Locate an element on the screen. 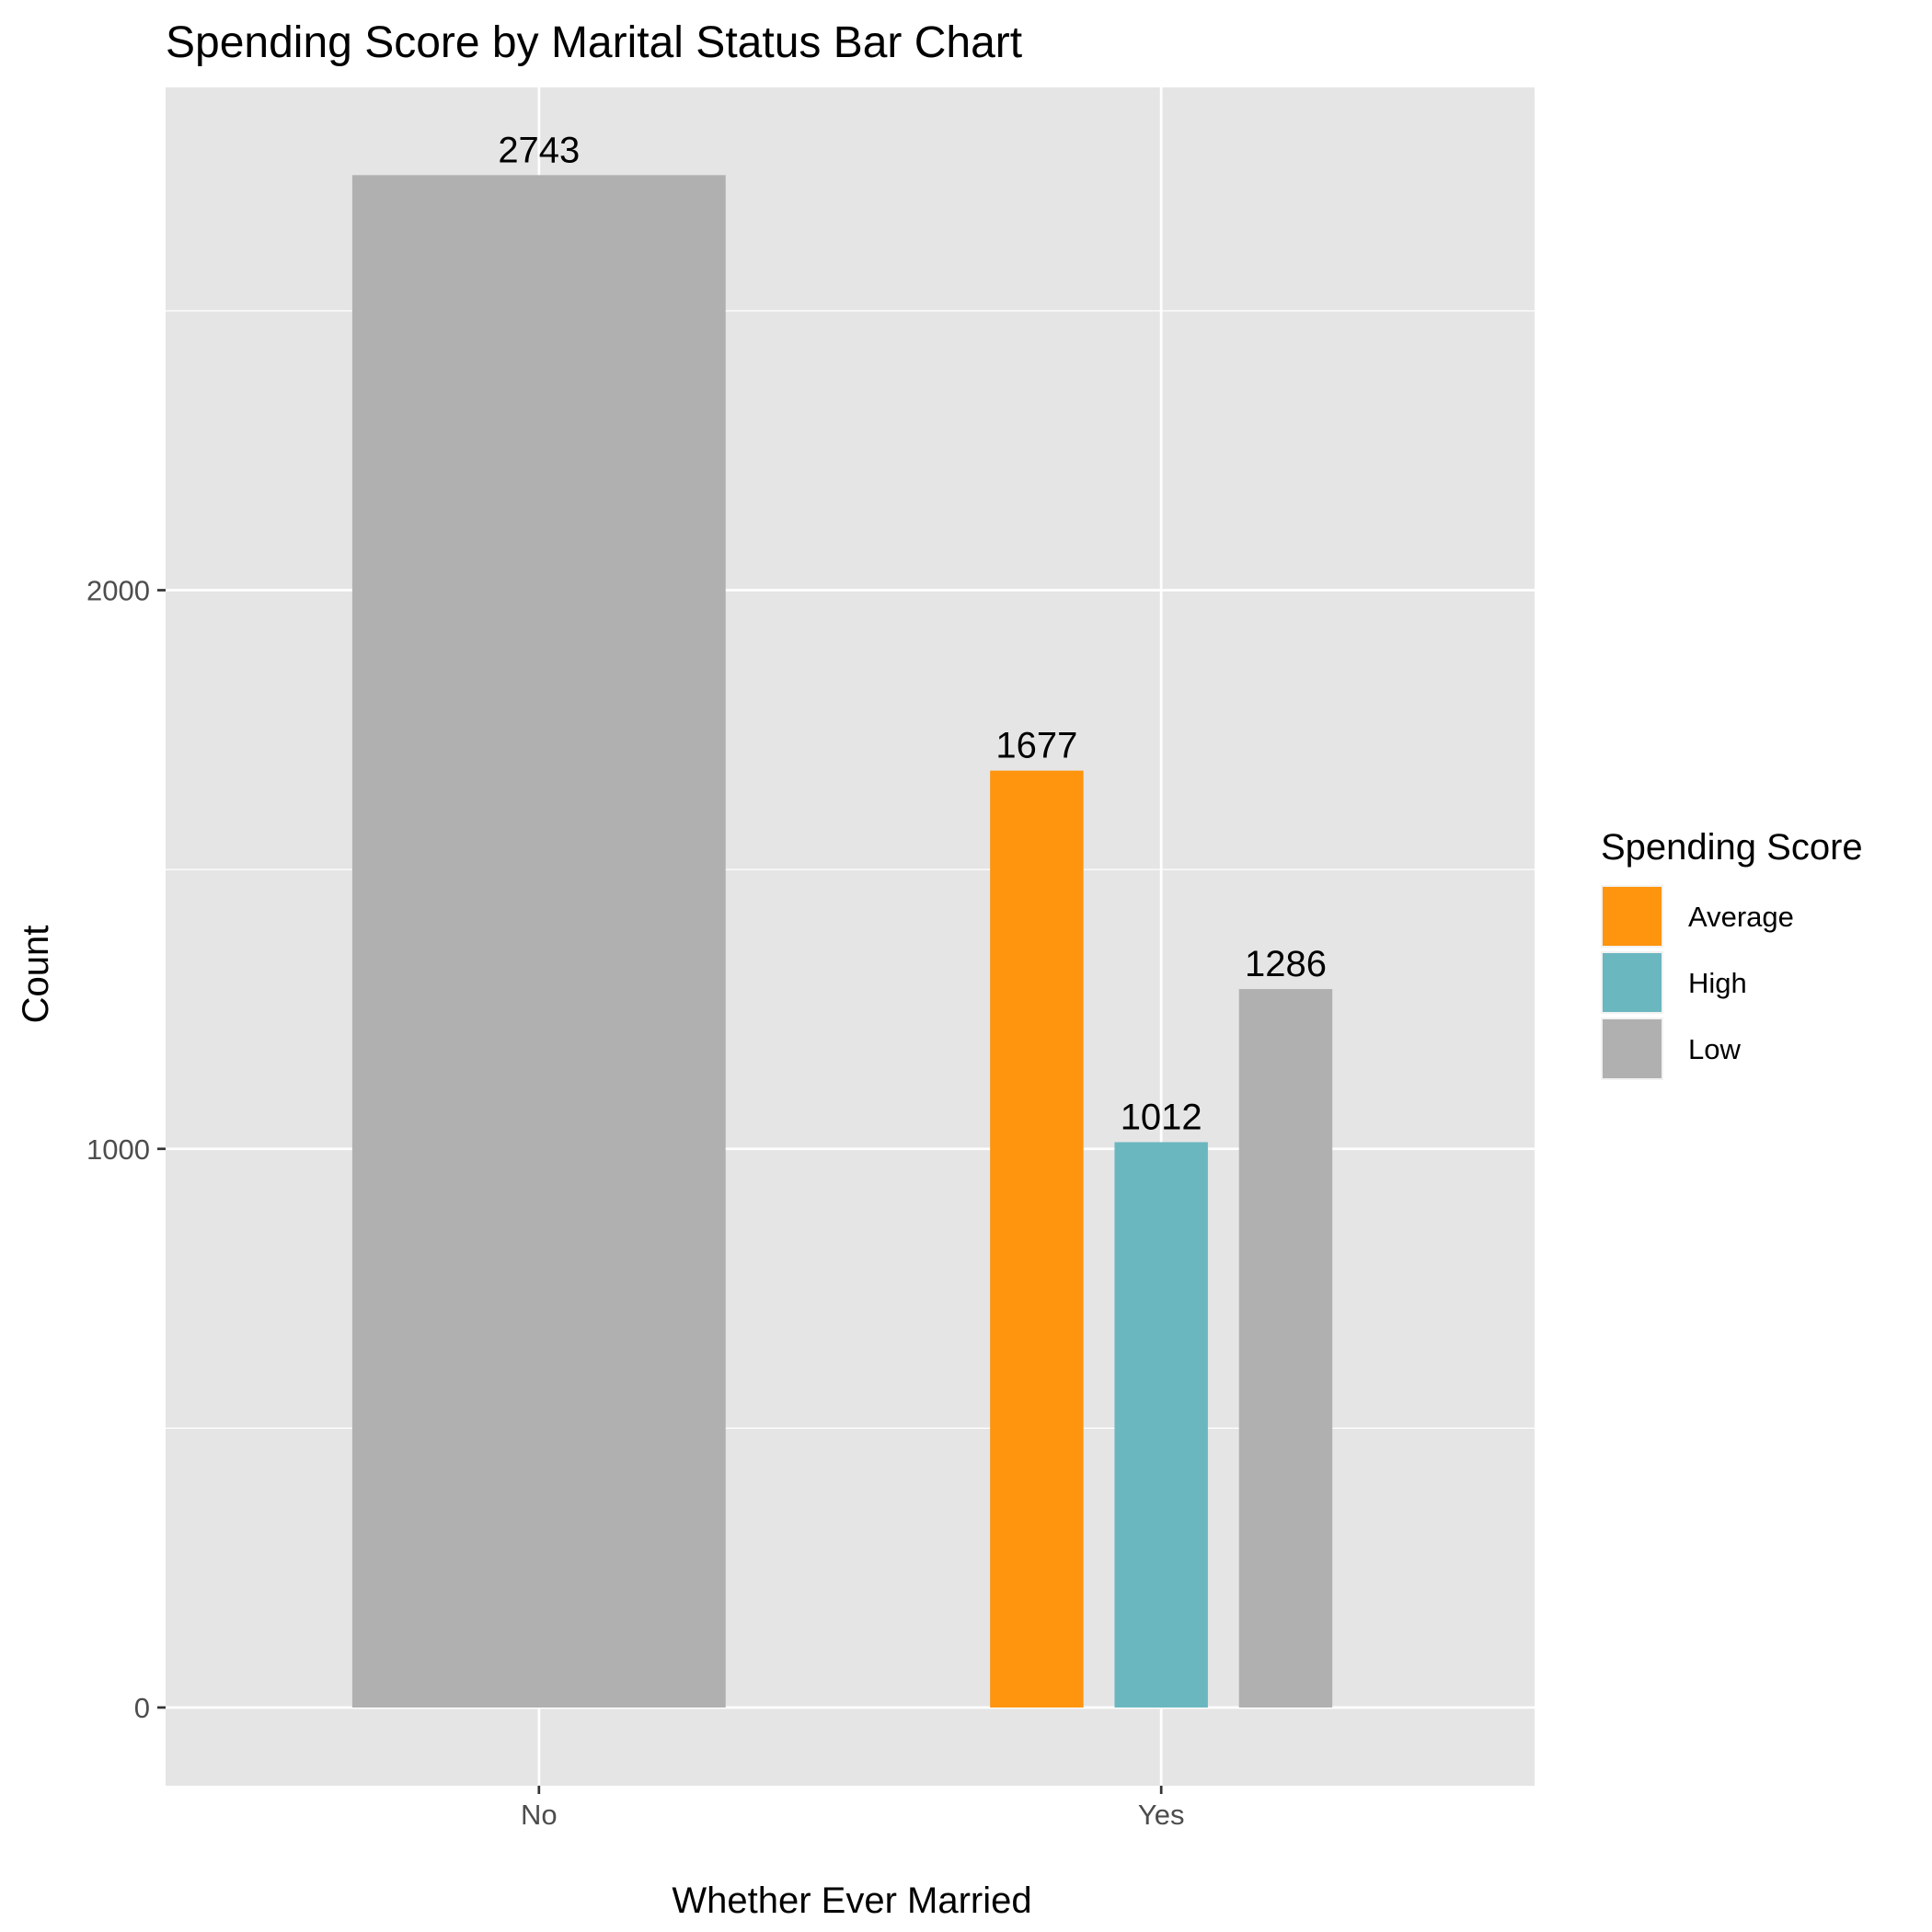 The height and width of the screenshot is (1932, 1932). legend-key-high is located at coordinates (1632, 982).